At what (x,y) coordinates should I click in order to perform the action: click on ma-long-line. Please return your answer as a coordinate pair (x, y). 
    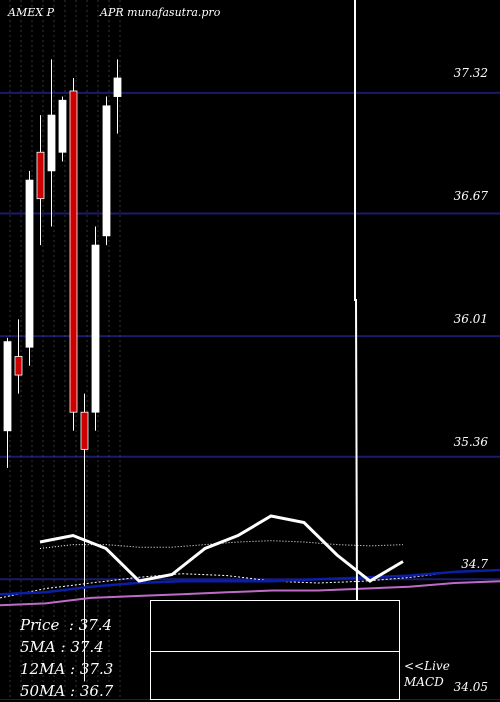
    Looking at the image, I should click on (250, 593).